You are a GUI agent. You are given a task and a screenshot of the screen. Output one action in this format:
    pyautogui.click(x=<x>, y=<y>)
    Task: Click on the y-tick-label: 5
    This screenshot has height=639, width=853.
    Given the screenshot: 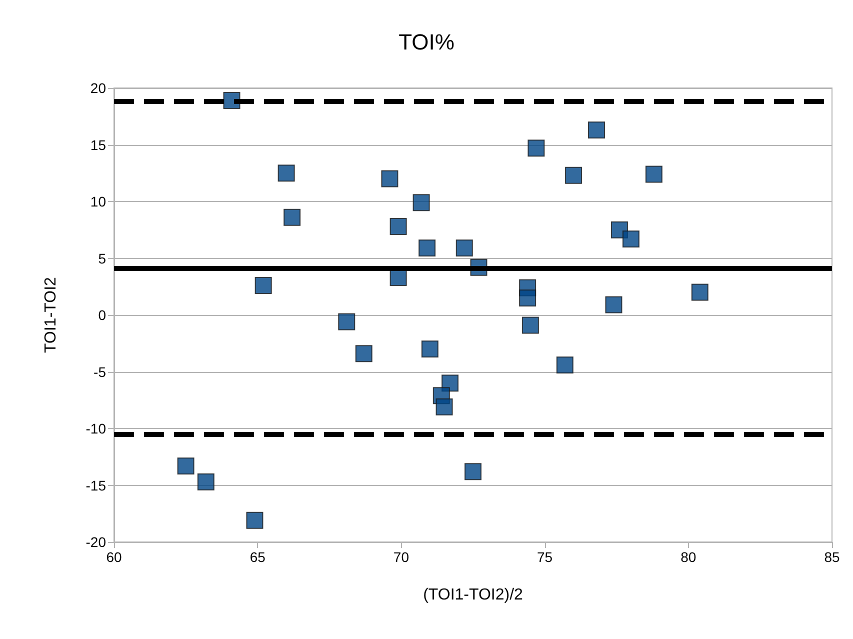 What is the action you would take?
    pyautogui.click(x=102, y=258)
    